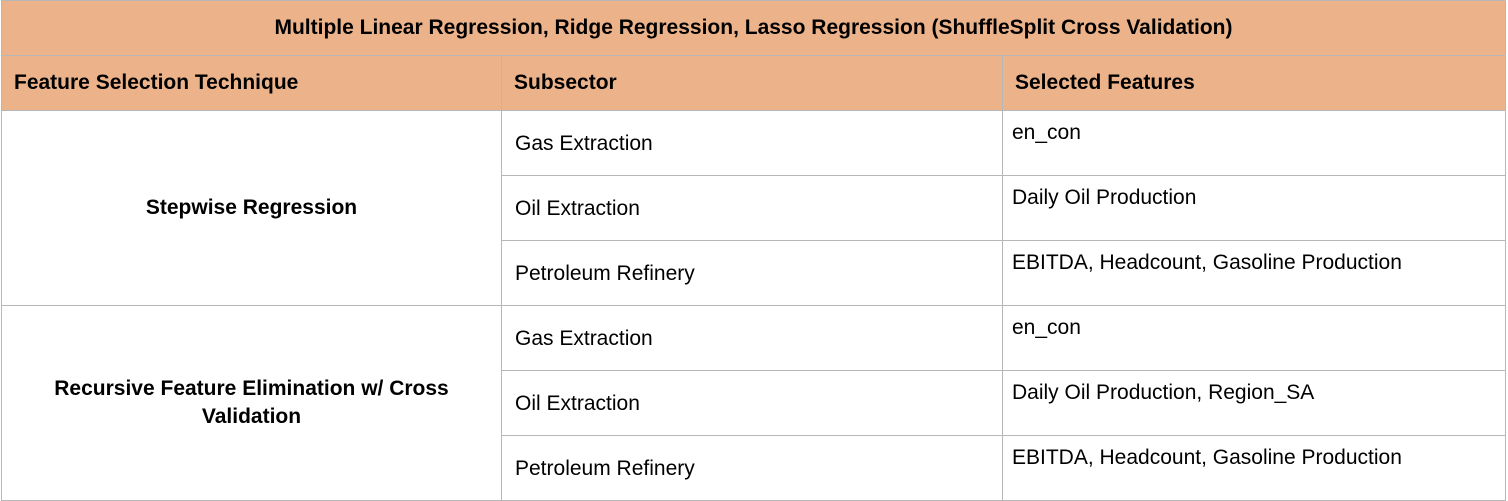  I want to click on header-technique: Feature Selection Technique, so click(251, 83).